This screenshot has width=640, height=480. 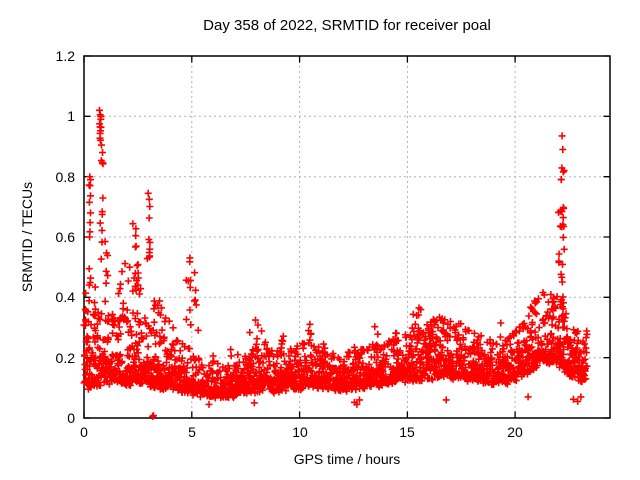 I want to click on y-tick-label: 0.8, so click(x=65, y=177).